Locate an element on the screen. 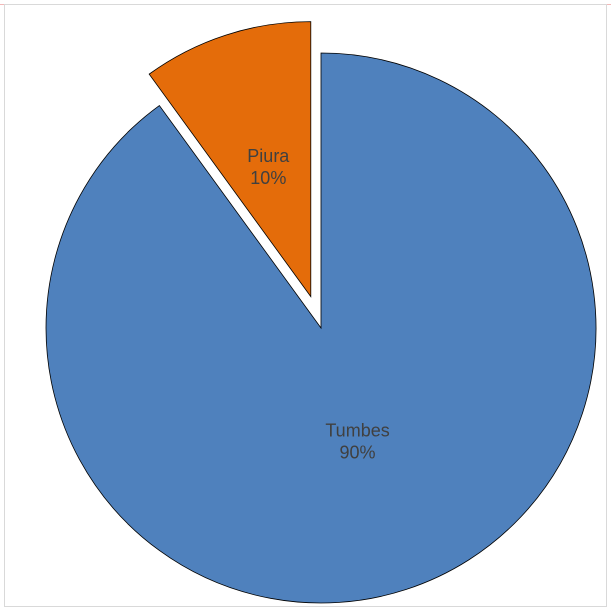  slice-name: Tumbes is located at coordinates (357, 430).